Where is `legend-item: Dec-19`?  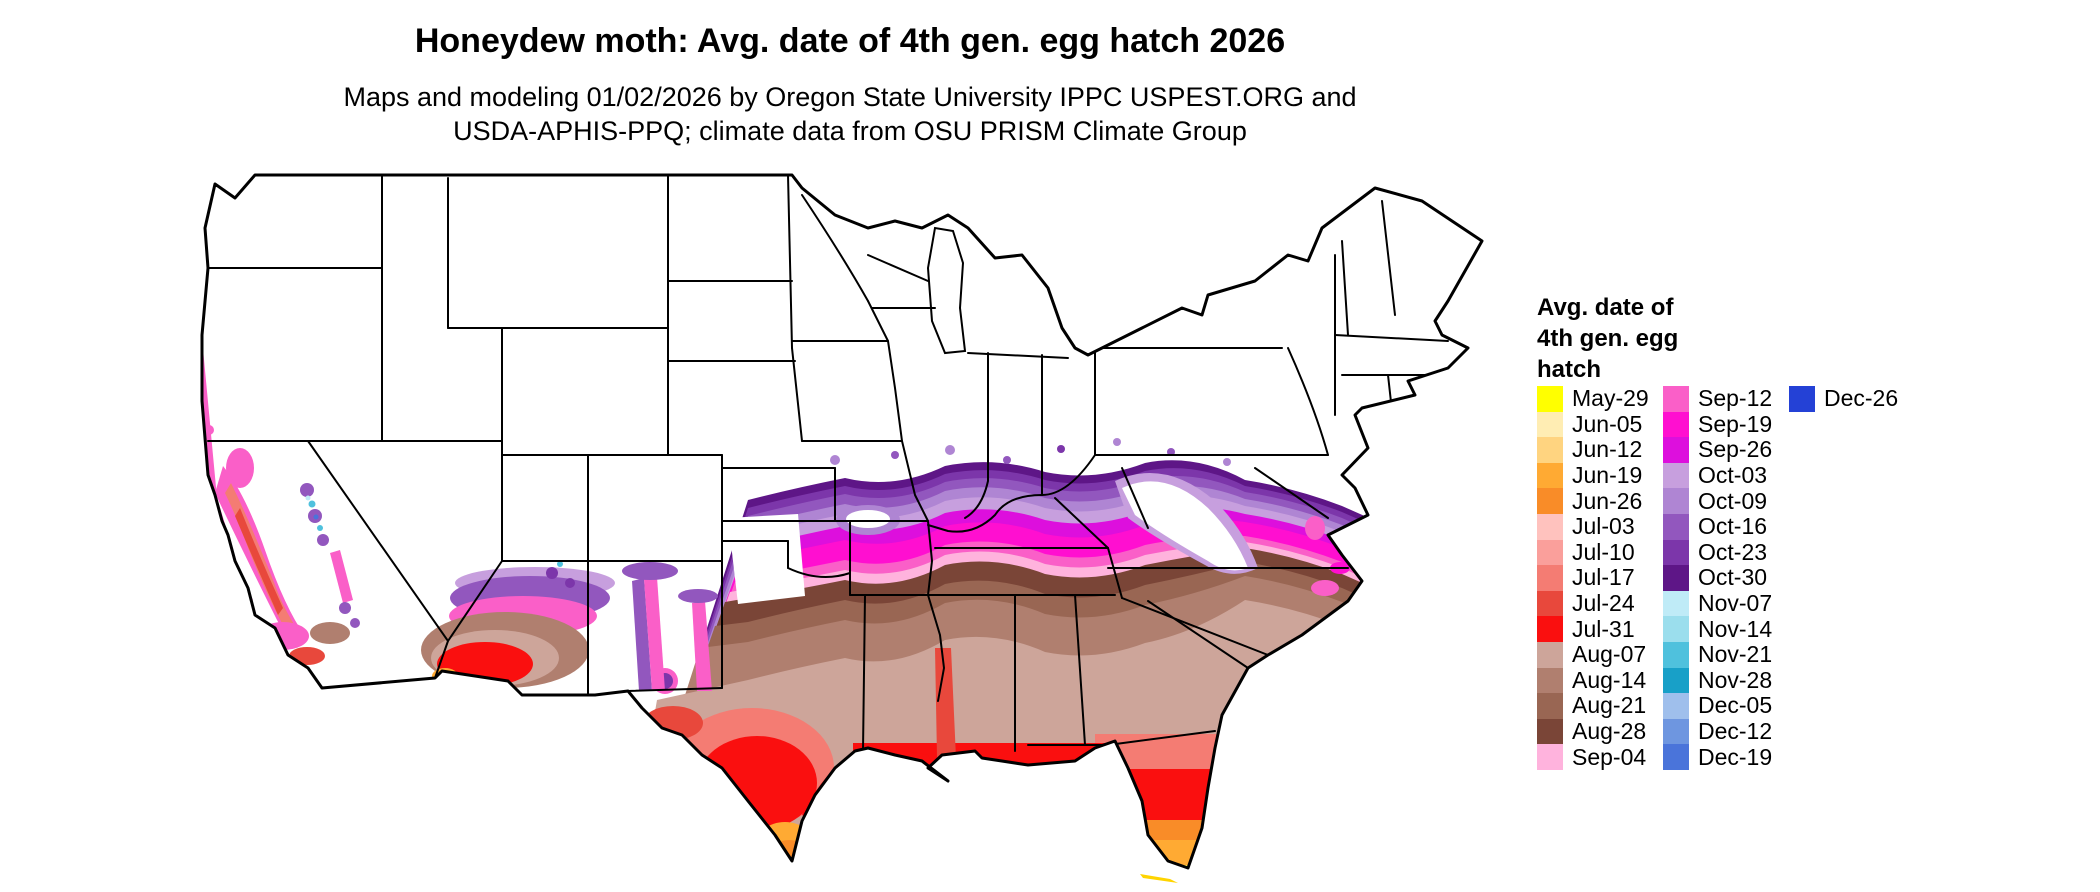
legend-item: Dec-19 is located at coordinates (1726, 757).